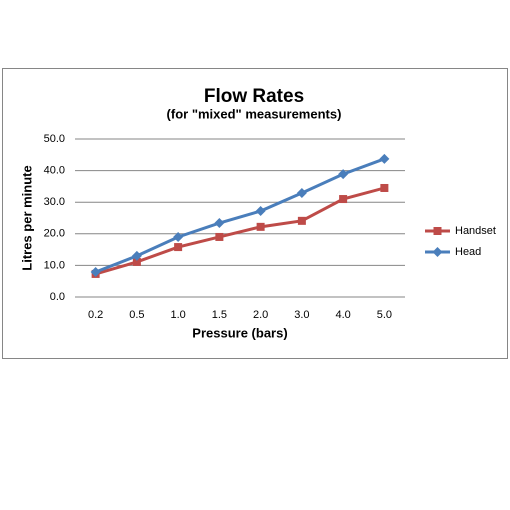  Describe the element at coordinates (239, 332) in the screenshot. I see `x-axis-title: Pressure (bars)` at that location.